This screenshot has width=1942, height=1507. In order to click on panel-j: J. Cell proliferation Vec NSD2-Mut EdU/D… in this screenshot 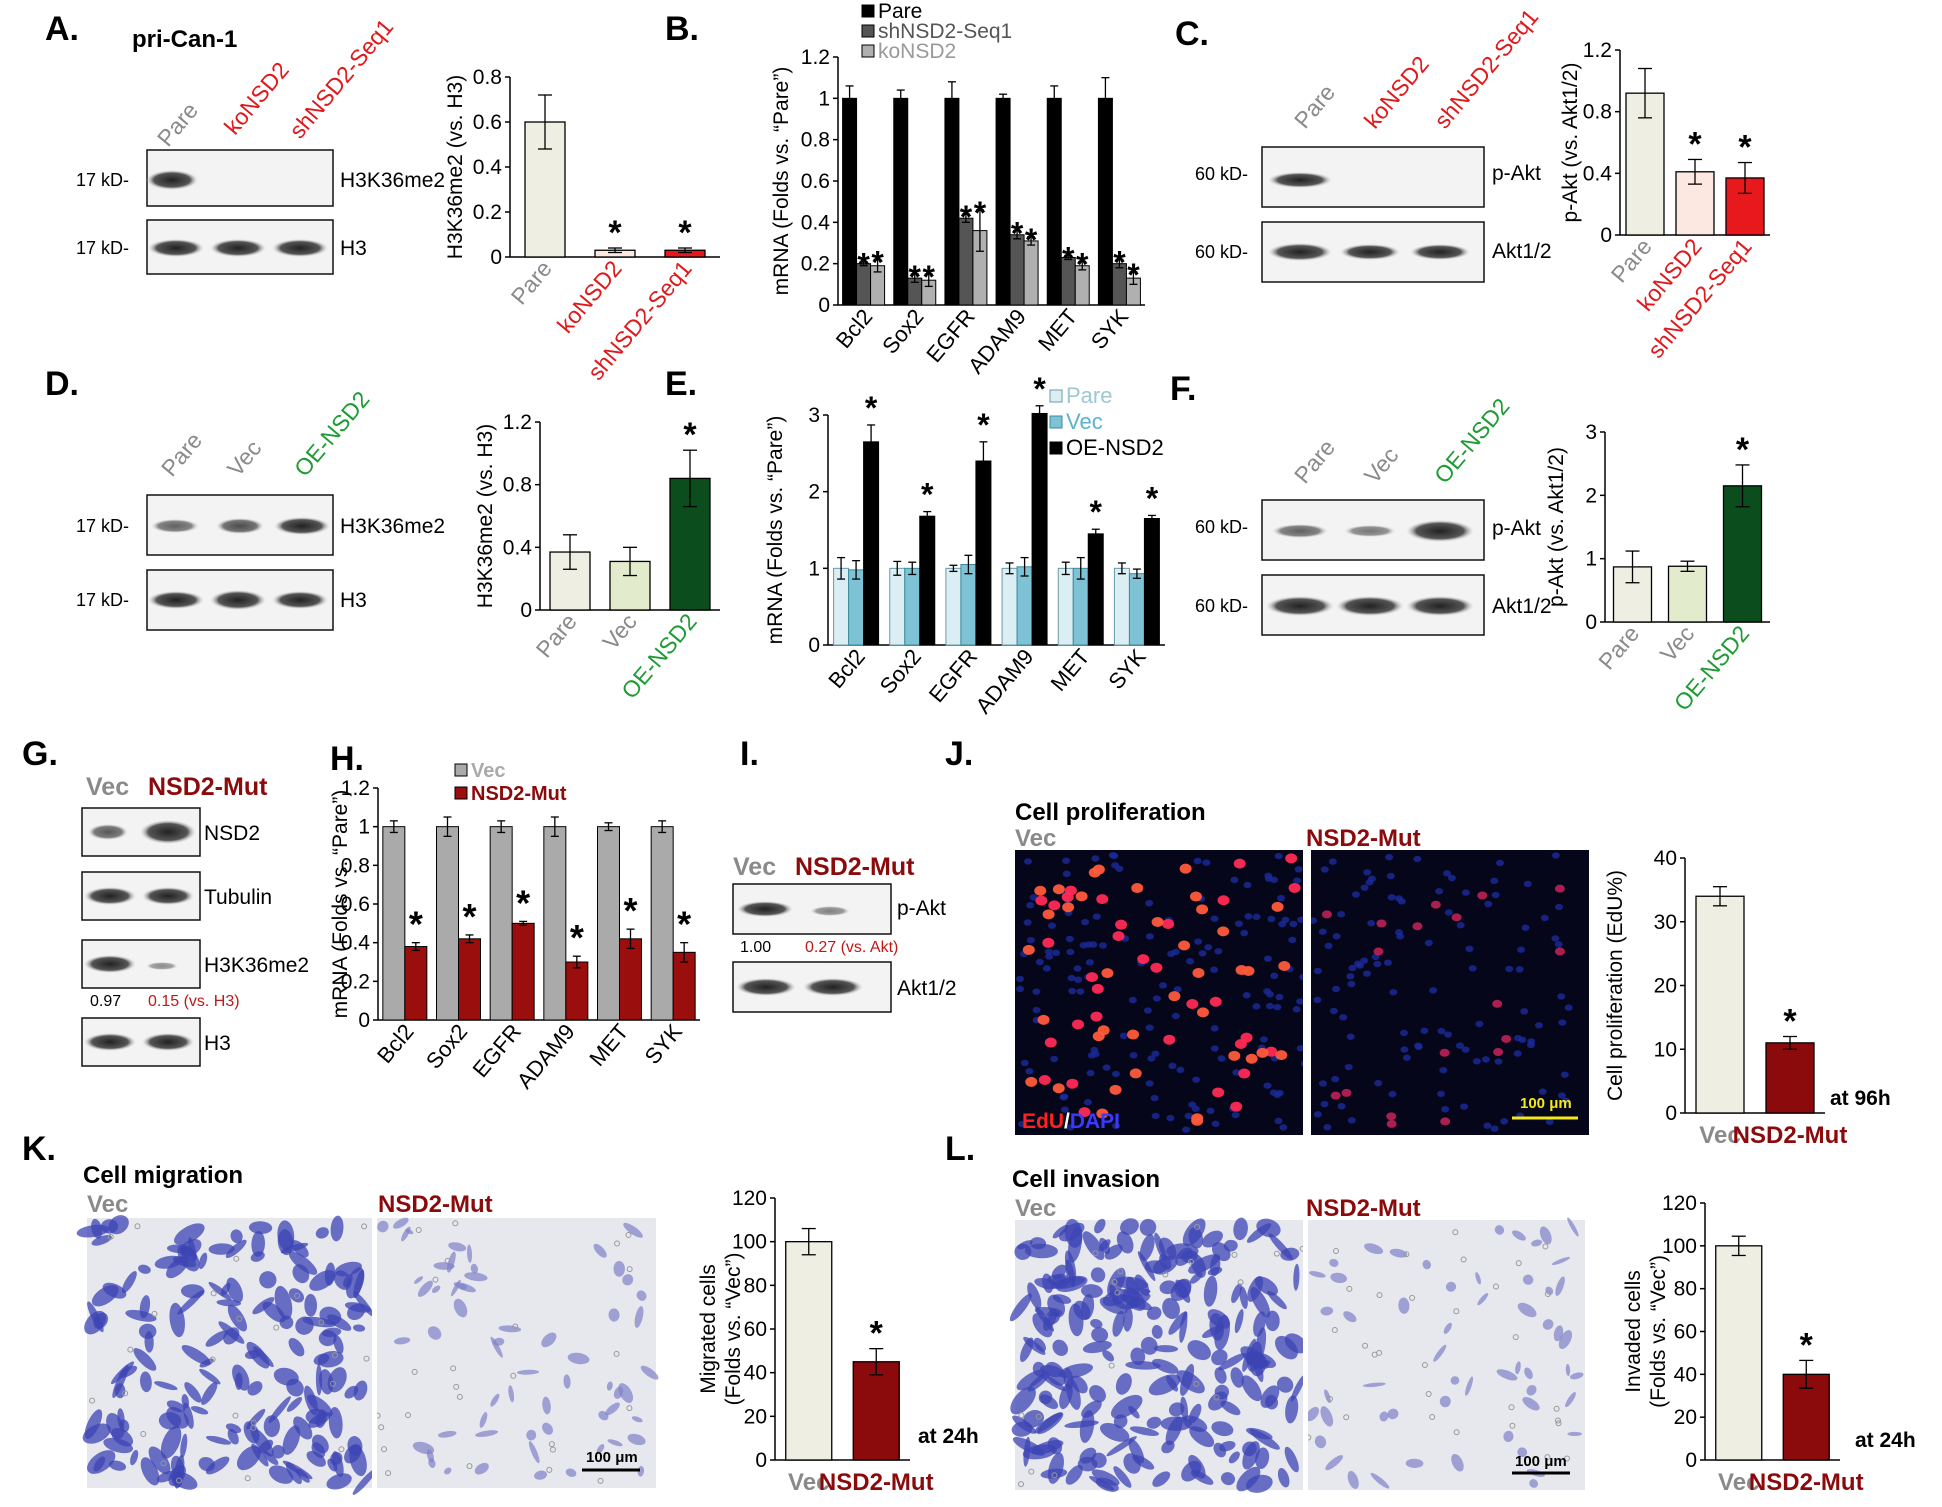, I will do `click(1267, 935)`.